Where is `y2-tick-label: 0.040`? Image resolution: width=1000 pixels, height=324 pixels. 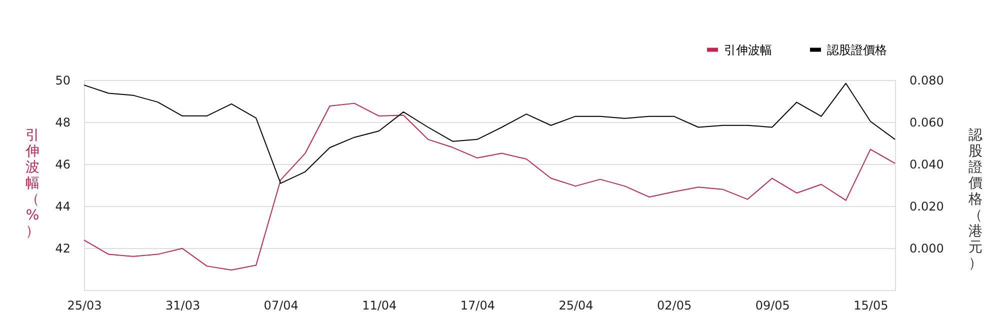 y2-tick-label: 0.040 is located at coordinates (927, 165).